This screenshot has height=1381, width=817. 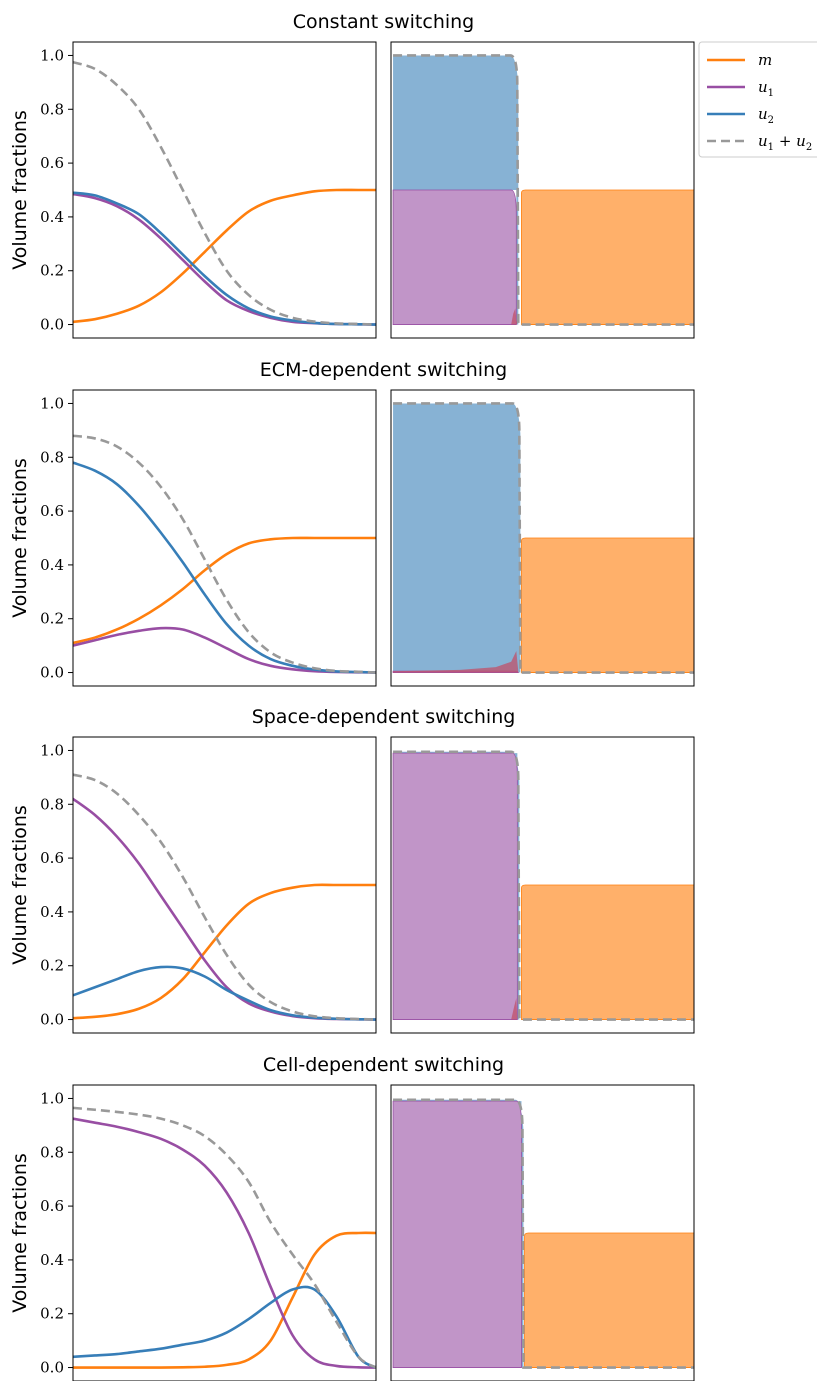 What do you see at coordinates (757, 99) in the screenshot?
I see `legend-frame` at bounding box center [757, 99].